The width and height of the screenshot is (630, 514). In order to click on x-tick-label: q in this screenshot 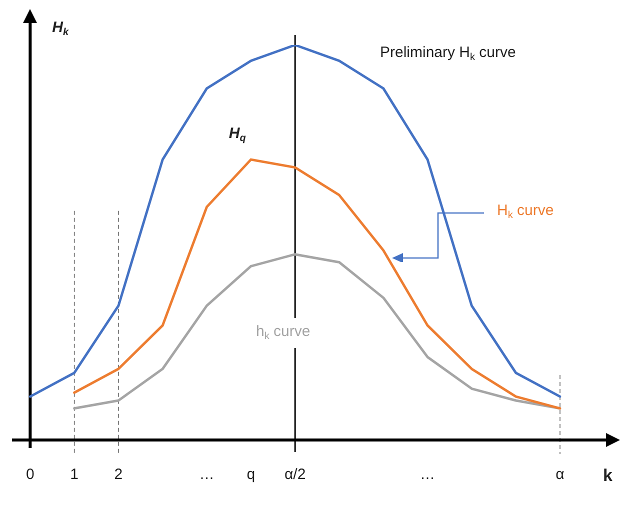, I will do `click(251, 475)`.